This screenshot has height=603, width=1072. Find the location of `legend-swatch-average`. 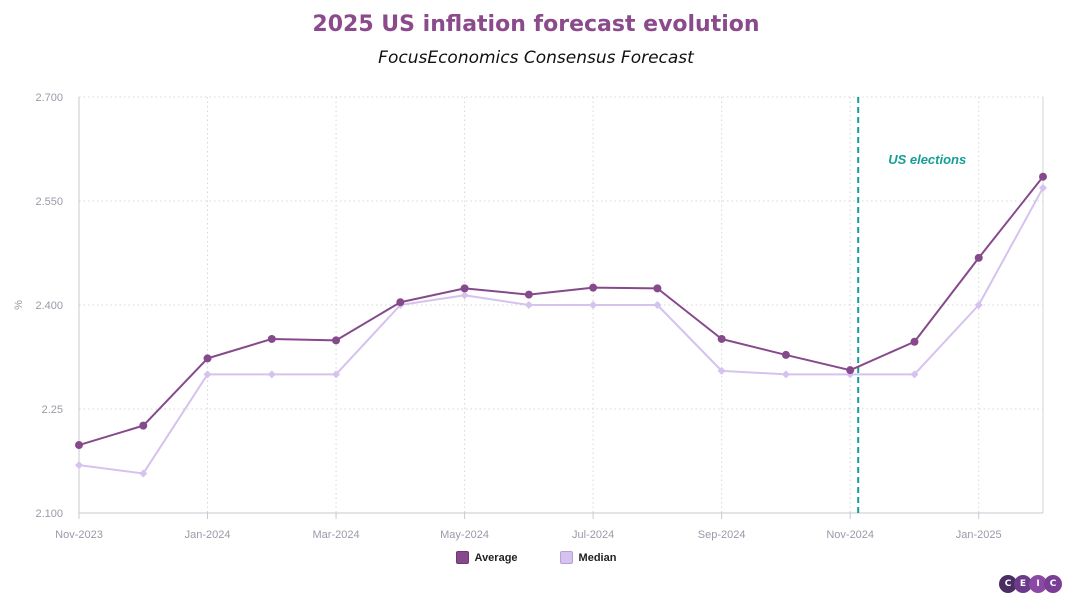

legend-swatch-average is located at coordinates (462, 557).